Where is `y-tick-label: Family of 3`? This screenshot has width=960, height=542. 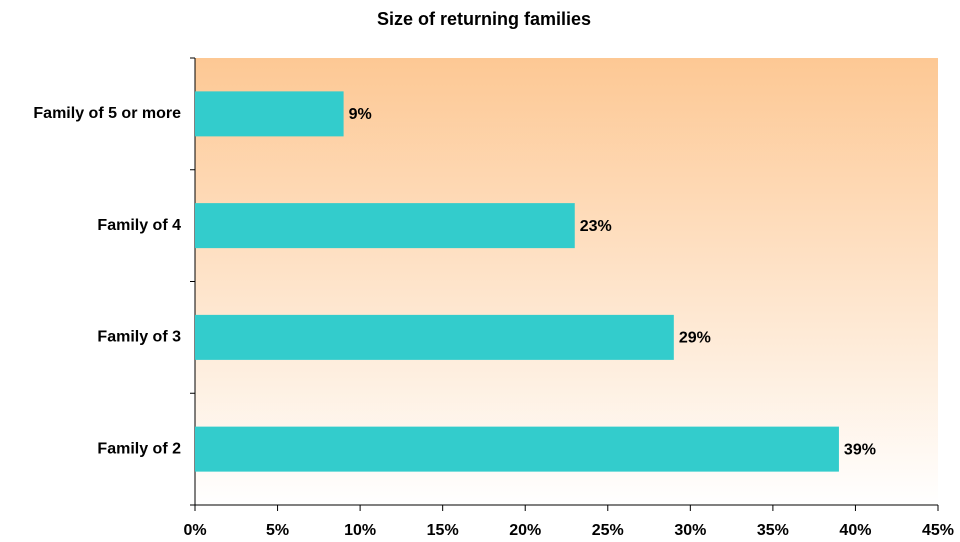 y-tick-label: Family of 3 is located at coordinates (139, 337).